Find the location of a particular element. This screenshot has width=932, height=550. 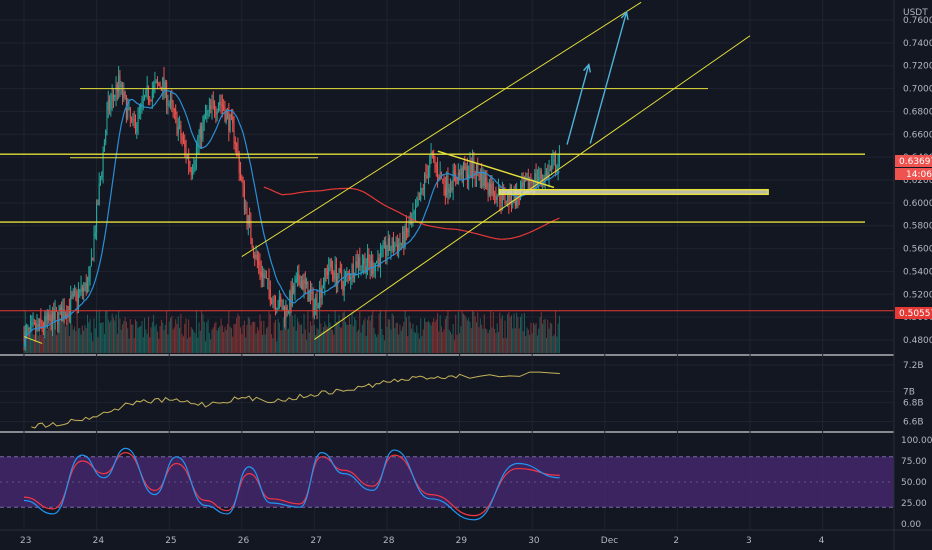

stoch-axis: 100.00 75.00 50.00 25.00 0.00 is located at coordinates (916, 483).